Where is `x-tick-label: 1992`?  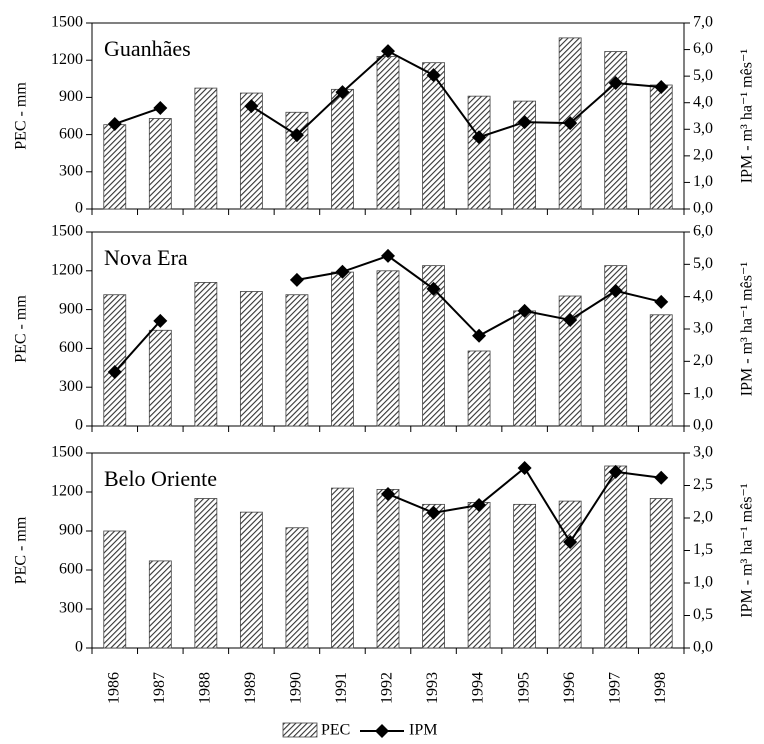 x-tick-label: 1992 is located at coordinates (387, 688).